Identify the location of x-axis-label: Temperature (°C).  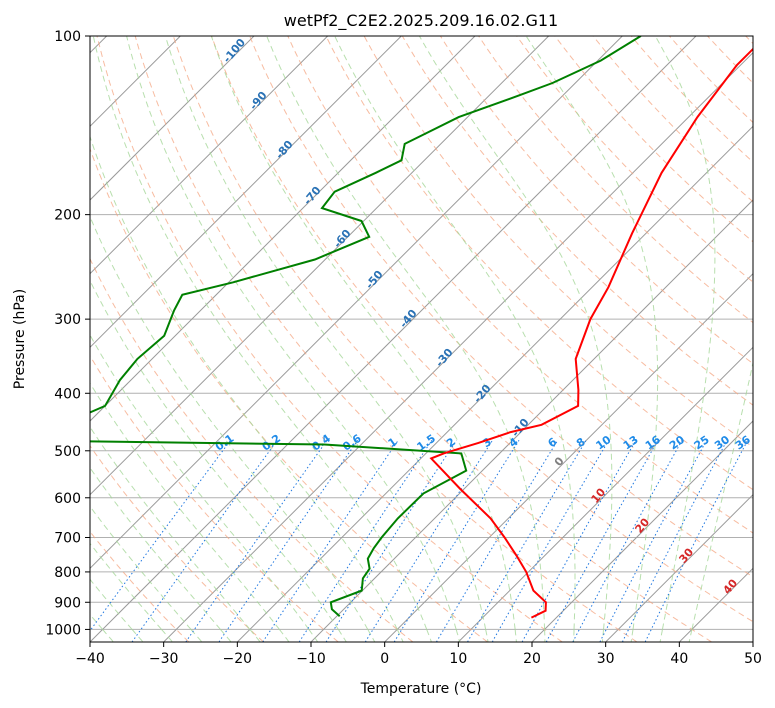
(421, 689).